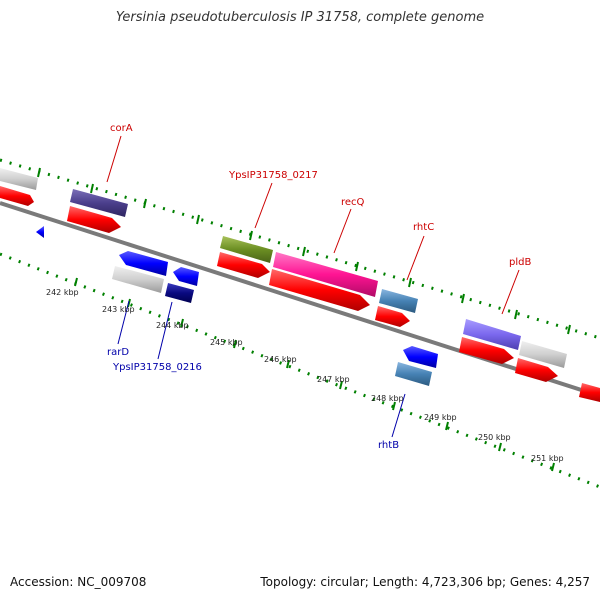 The height and width of the screenshot is (600, 600). I want to click on gene-feature-rarD, so click(138, 279).